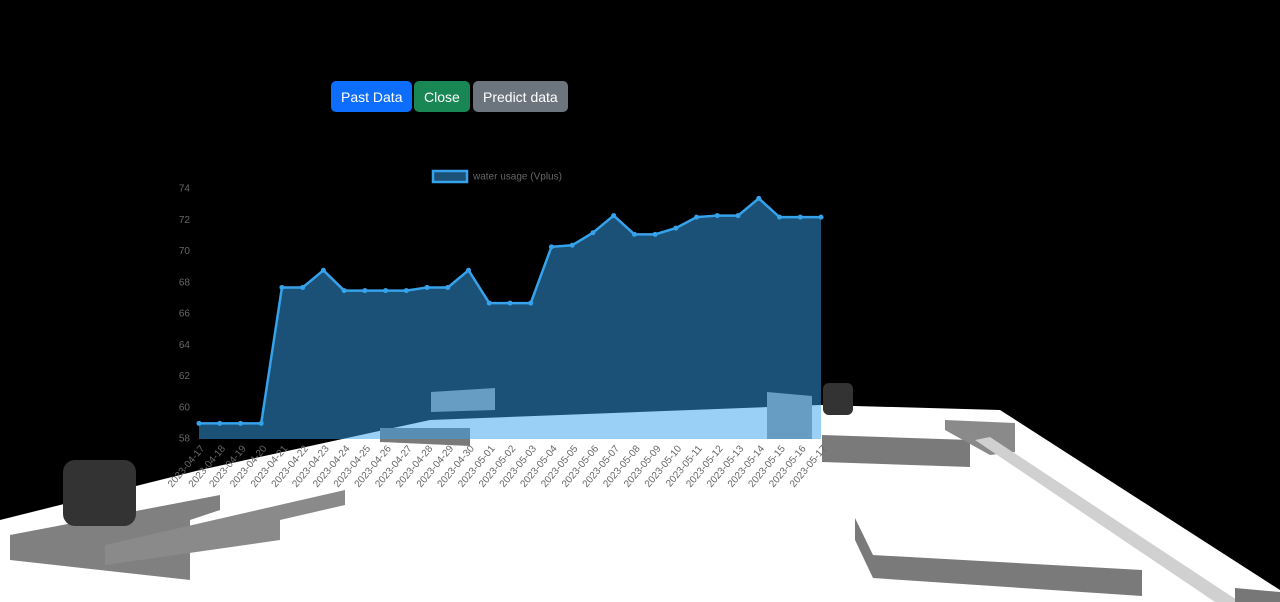  I want to click on predict-data-button: Predict data, so click(520, 96).